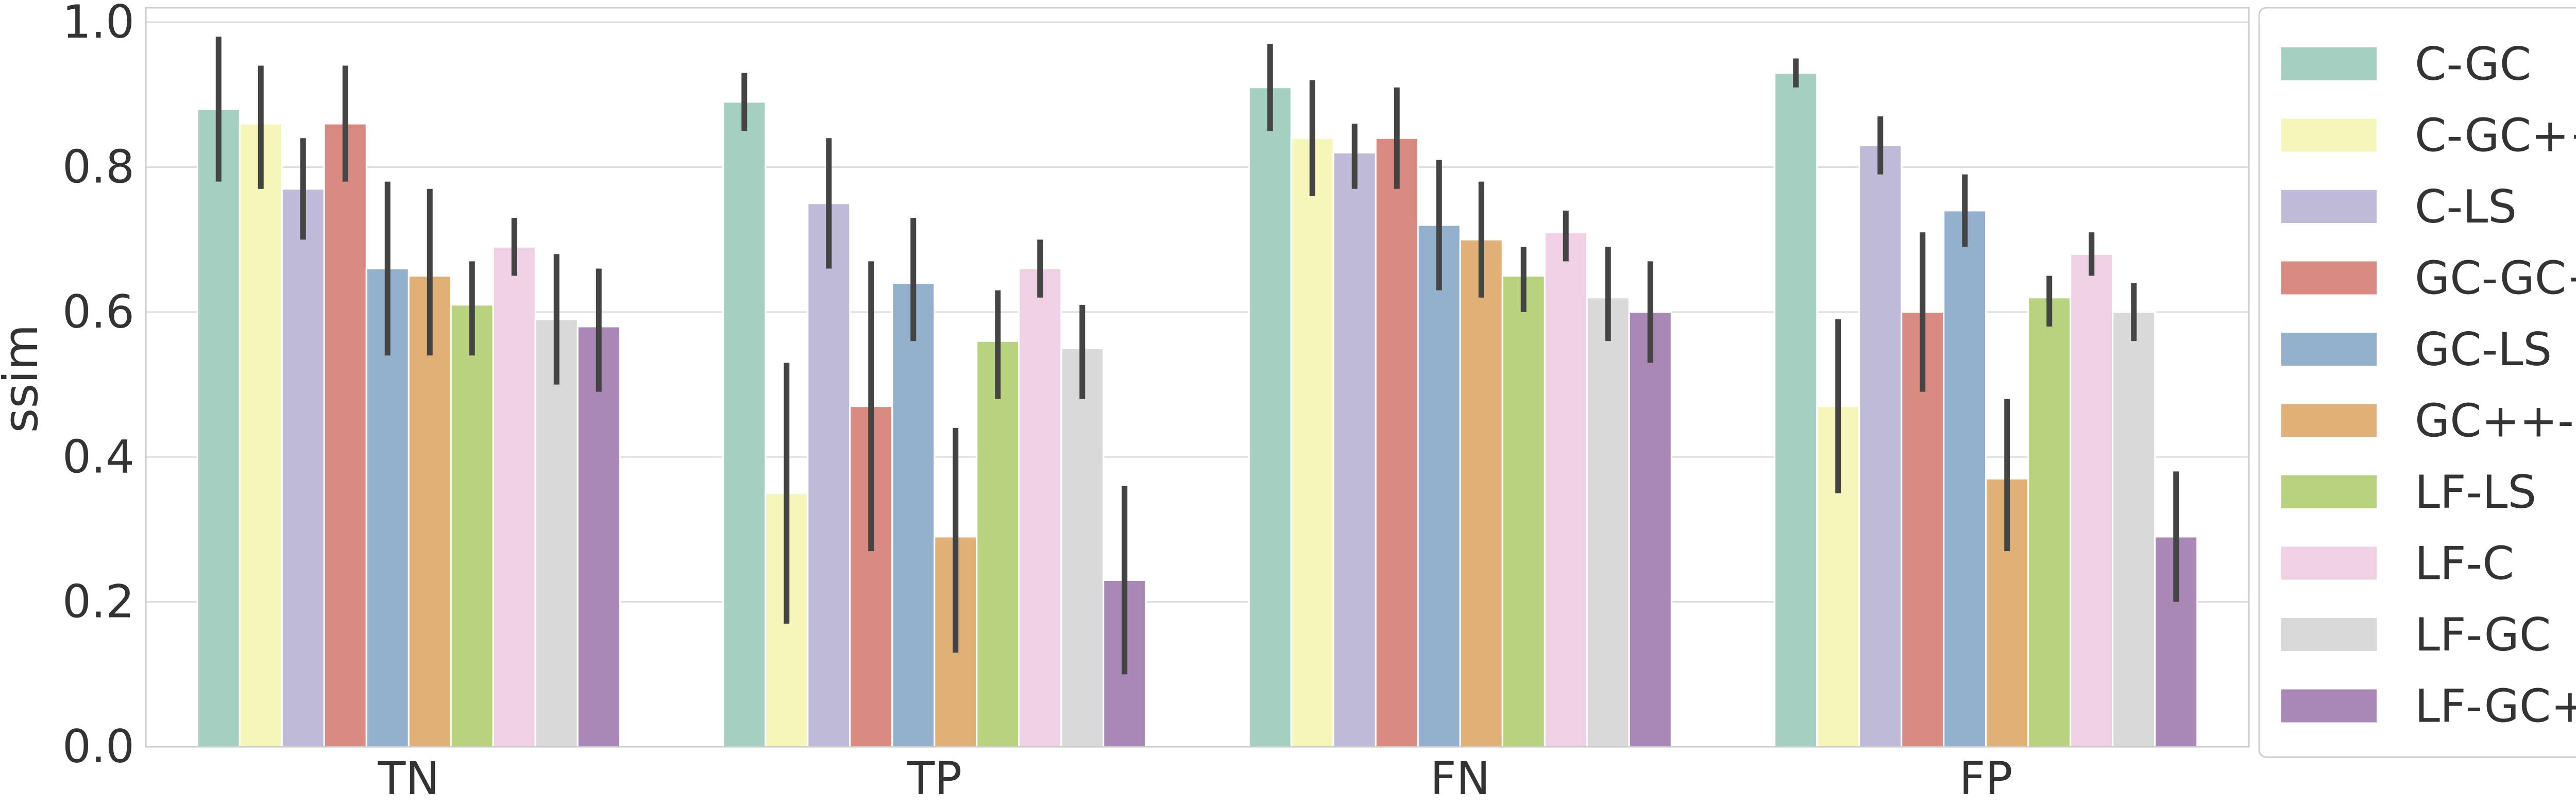 This screenshot has width=2576, height=805. Describe the element at coordinates (2475, 492) in the screenshot. I see `legend-label-LF-LS: LF-LS` at that location.